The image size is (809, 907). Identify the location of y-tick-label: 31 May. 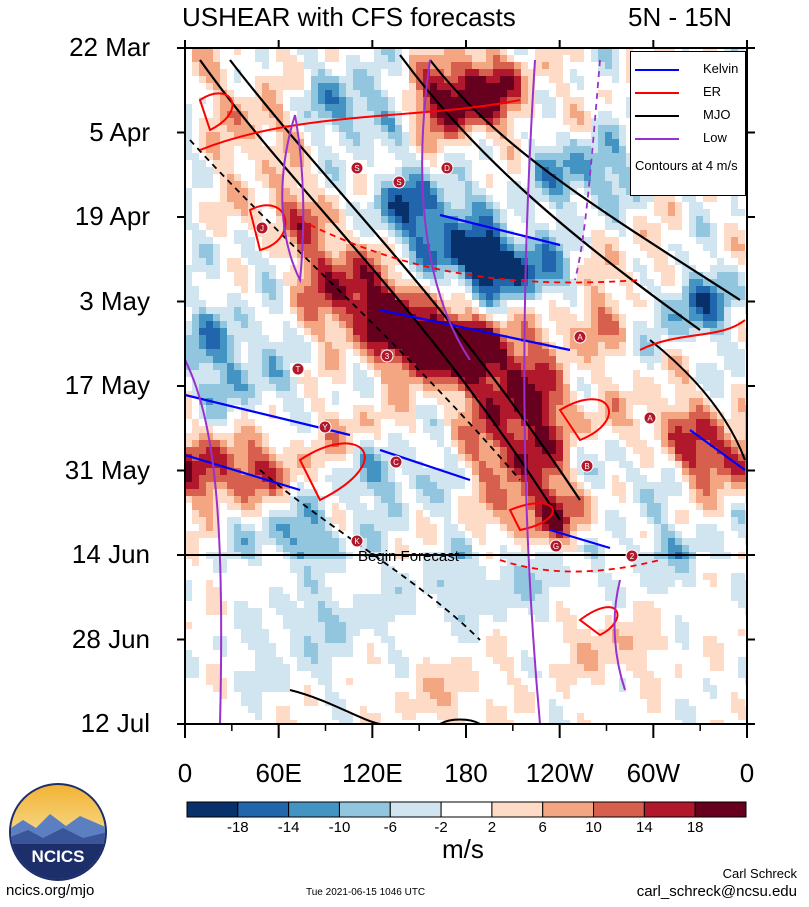
(107, 469).